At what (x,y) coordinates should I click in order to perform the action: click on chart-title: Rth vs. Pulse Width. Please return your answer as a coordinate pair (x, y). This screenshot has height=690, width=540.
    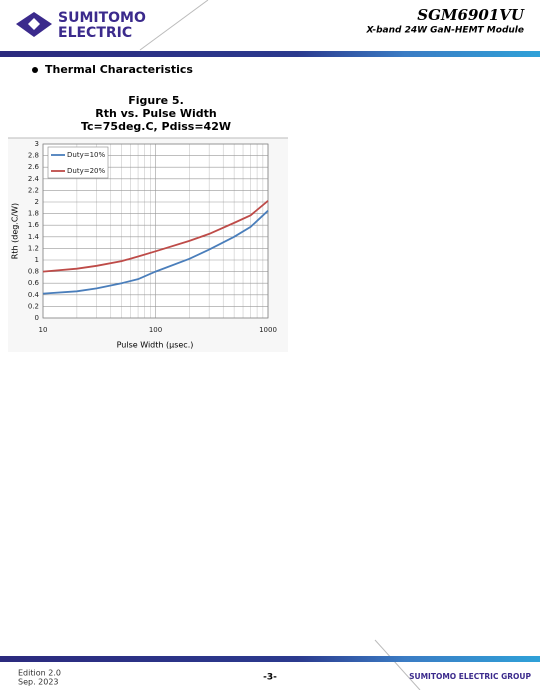
    Looking at the image, I should click on (155, 113).